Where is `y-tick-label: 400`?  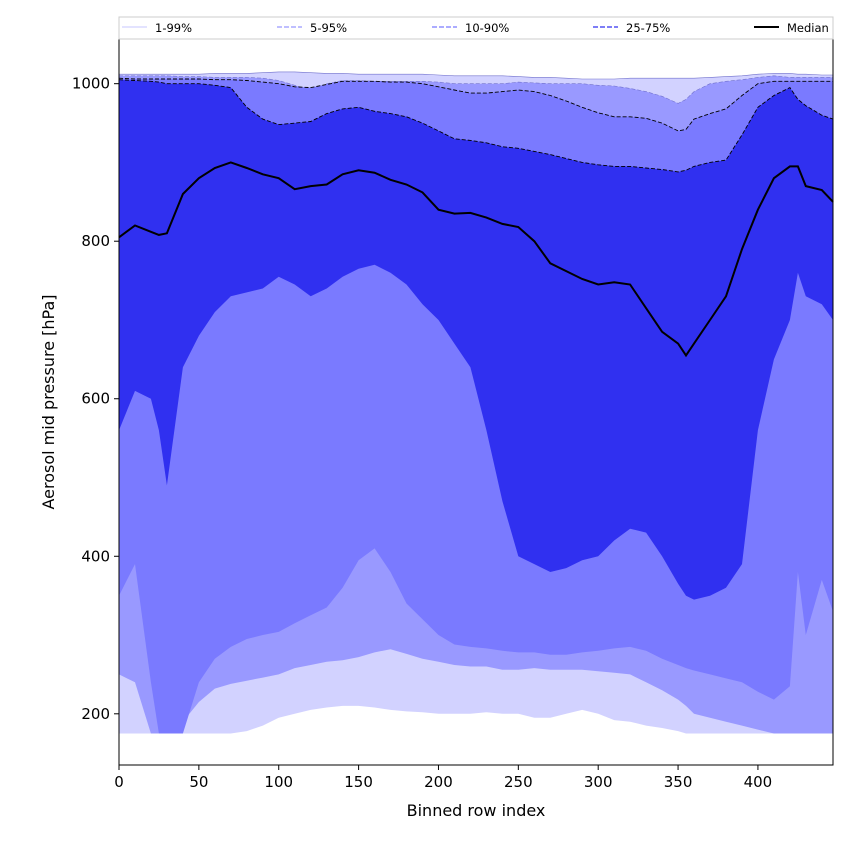 y-tick-label: 400 is located at coordinates (95, 556).